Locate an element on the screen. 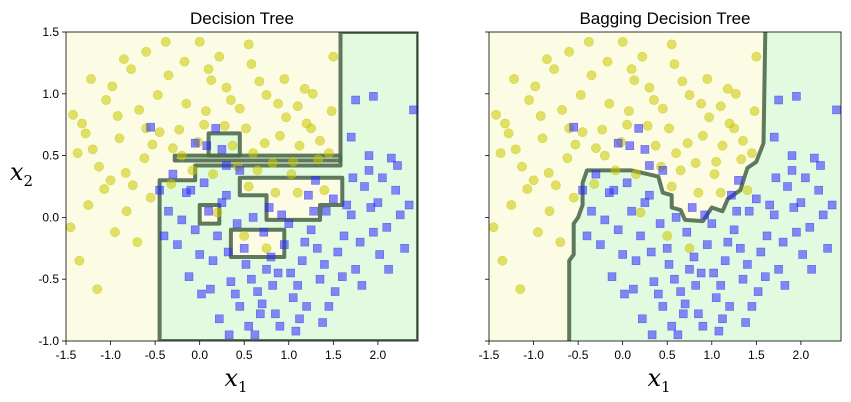 This screenshot has height=402, width=851. x-tick-label: -0.5 is located at coordinates (578, 355).